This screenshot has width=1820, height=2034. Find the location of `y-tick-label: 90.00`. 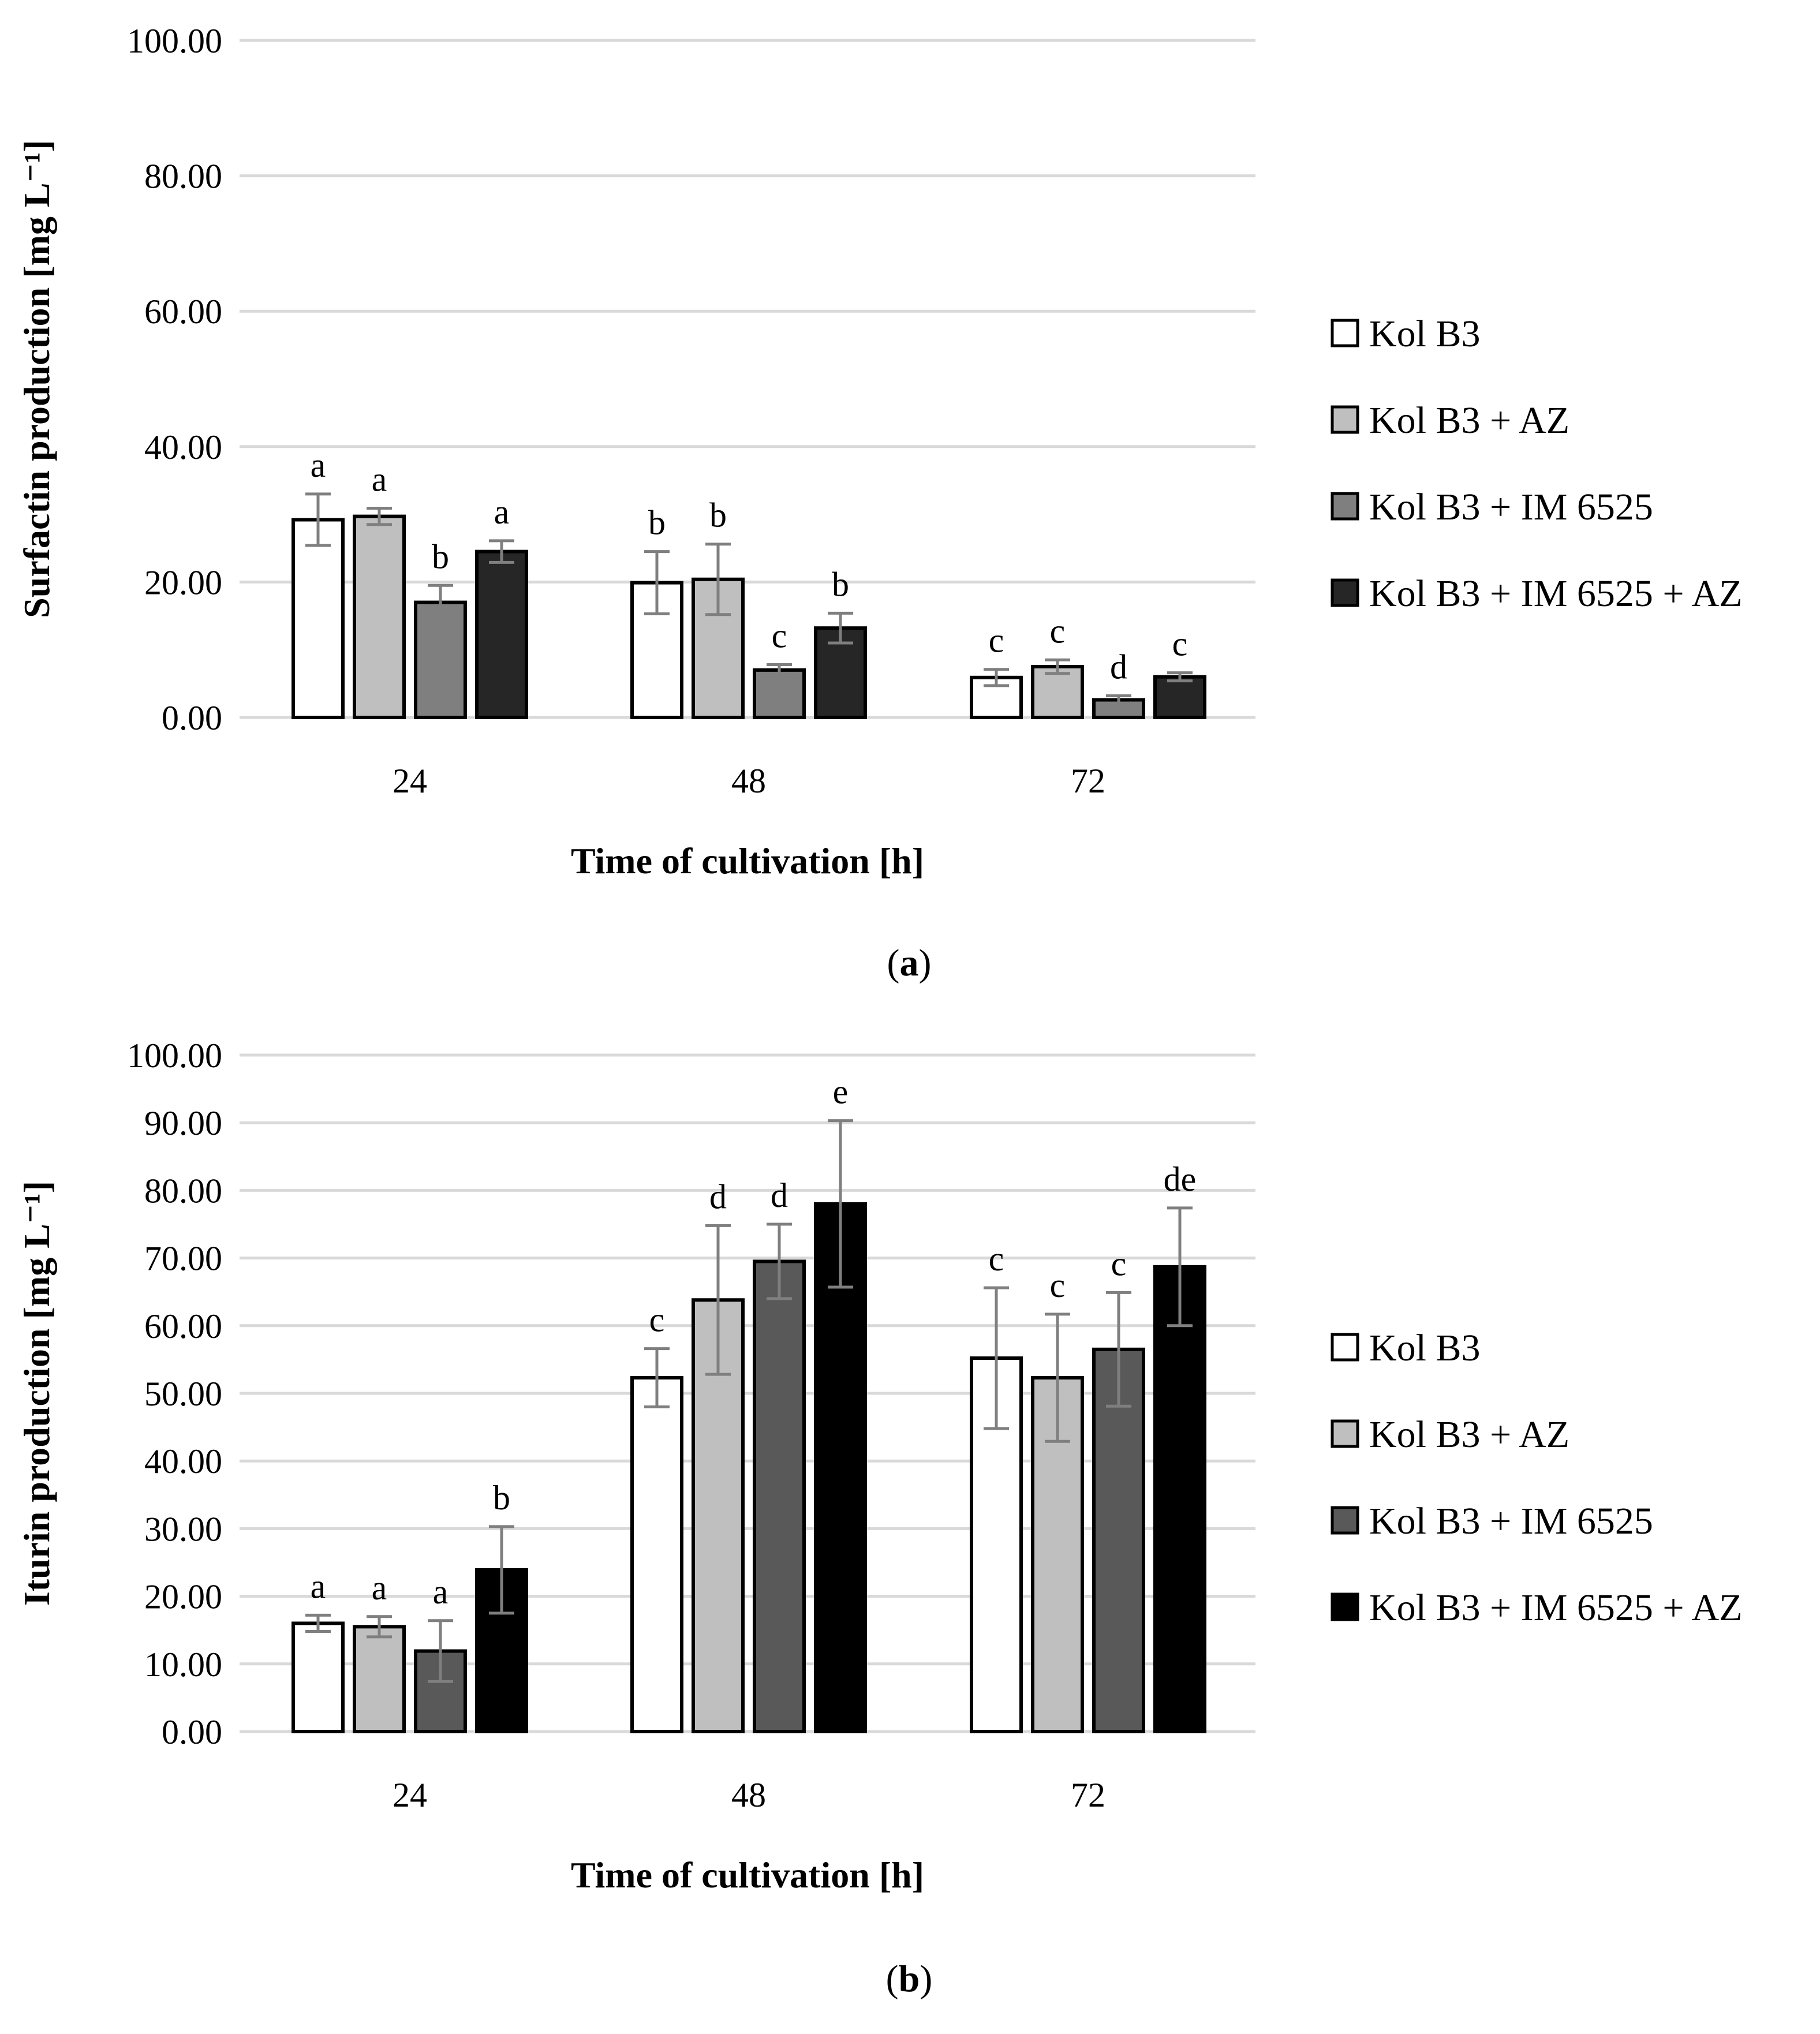

y-tick-label: 90.00 is located at coordinates (183, 1123).